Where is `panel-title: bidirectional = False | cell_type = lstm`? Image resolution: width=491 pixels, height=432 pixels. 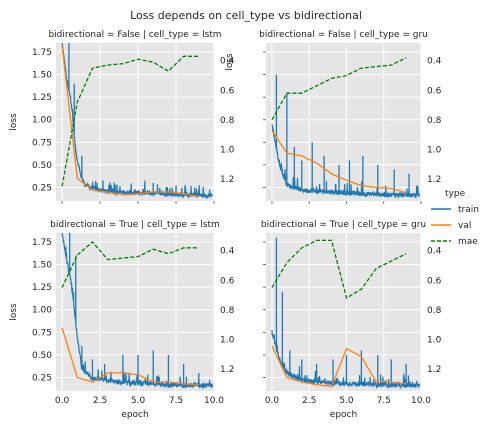
panel-title: bidirectional = False | cell_type = lstm is located at coordinates (134, 35).